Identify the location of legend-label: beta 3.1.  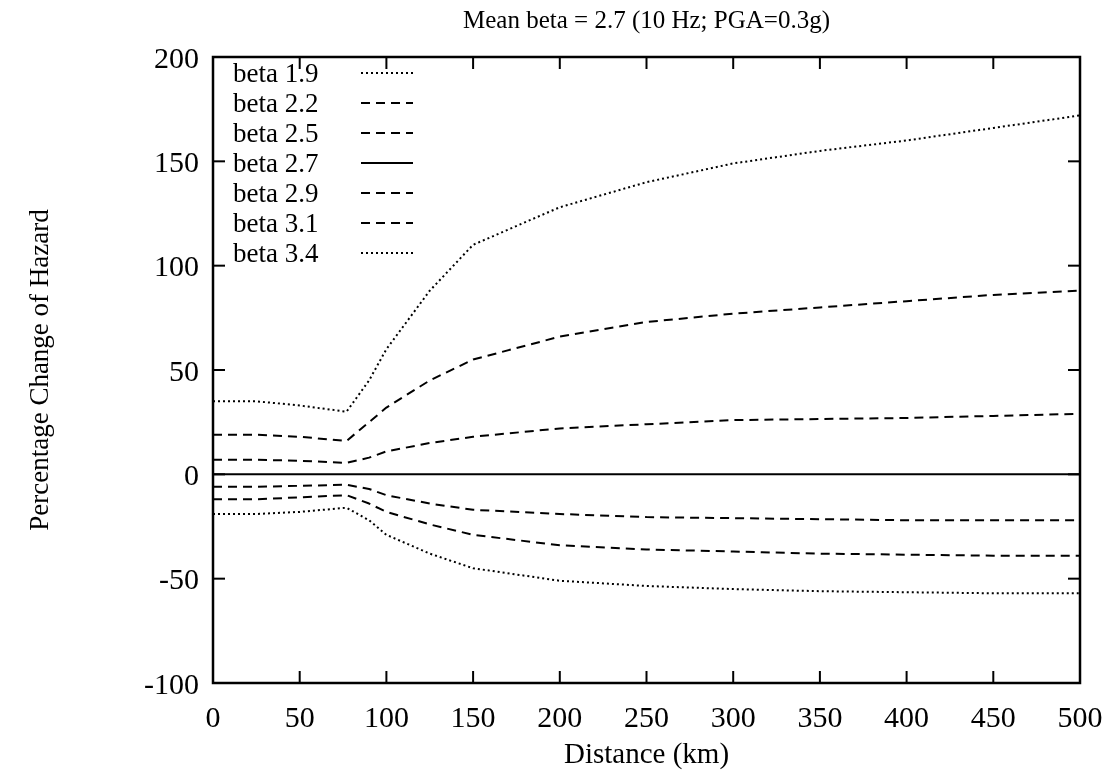
(276, 223).